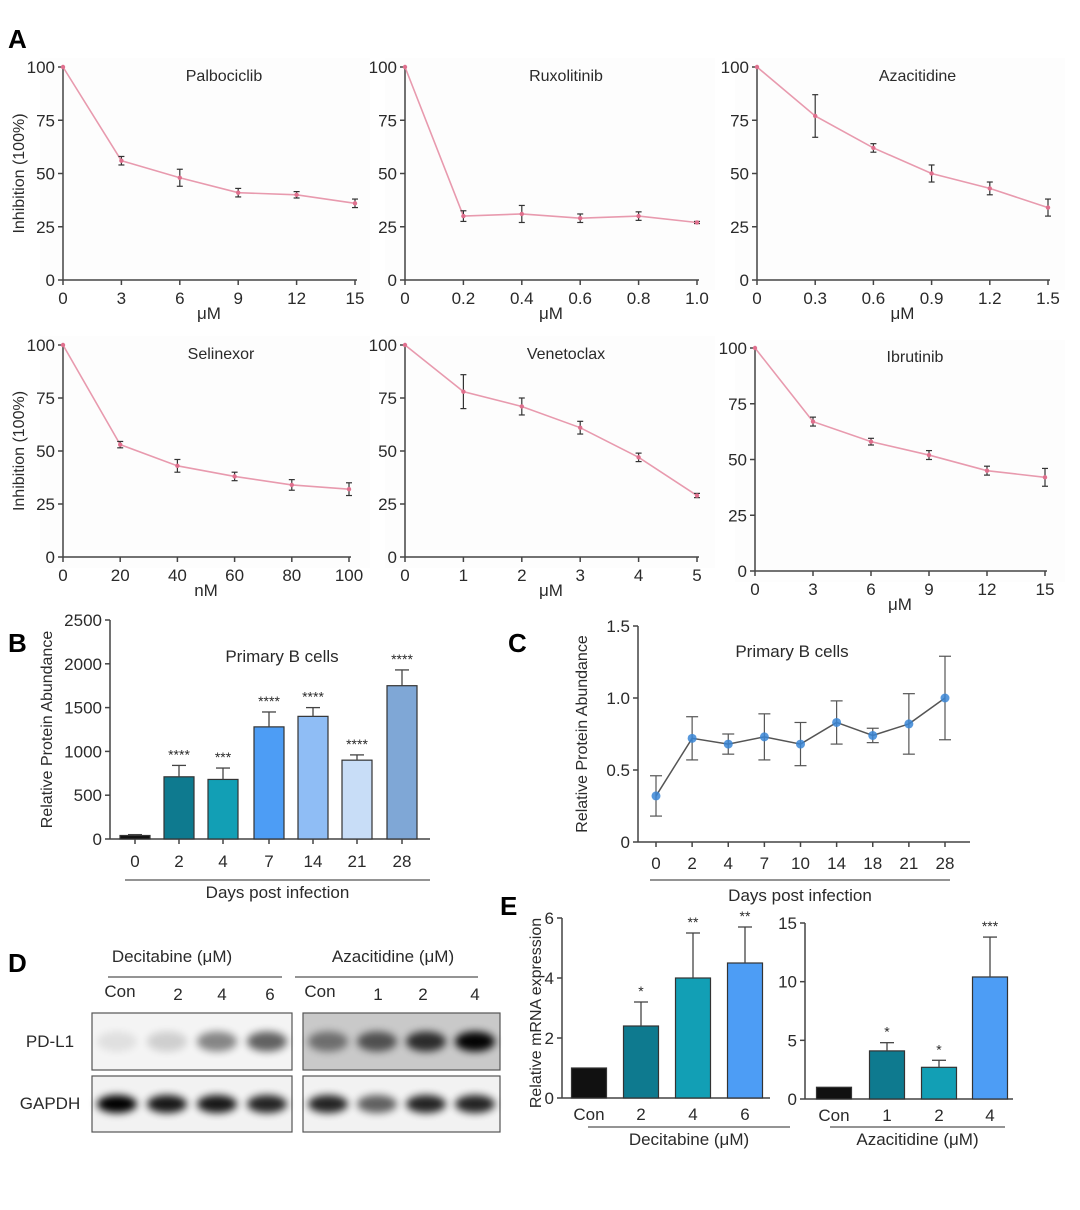 The width and height of the screenshot is (1080, 1210). Describe the element at coordinates (917, 76) in the screenshot. I see `chart-title: Azacitidine` at that location.